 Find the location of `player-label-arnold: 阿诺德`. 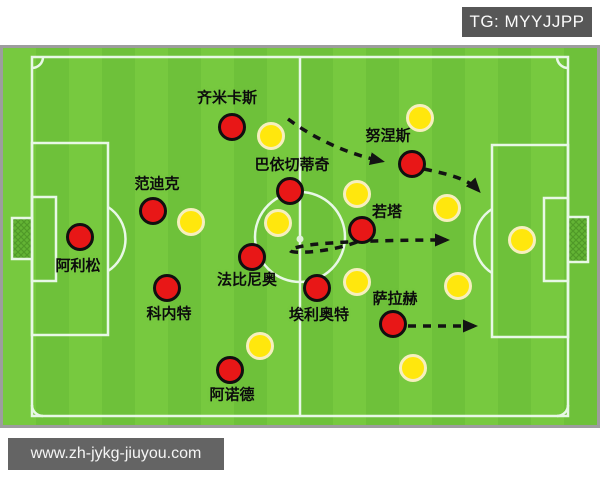

player-label-arnold: 阿诺德 is located at coordinates (232, 395).